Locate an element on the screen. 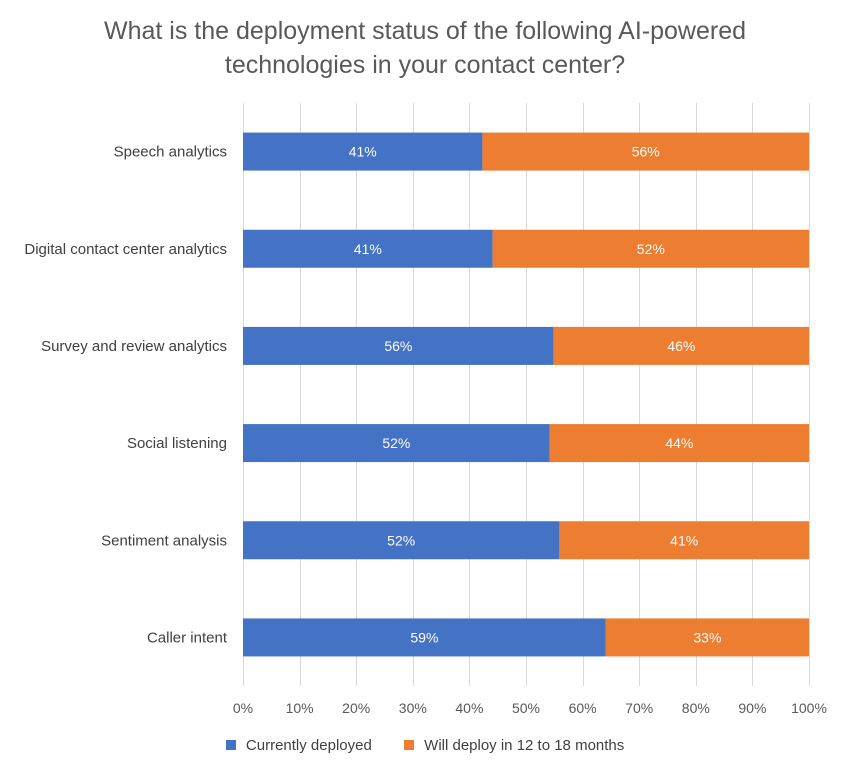 This screenshot has width=850, height=774. x-tick-label: 50% is located at coordinates (526, 708).